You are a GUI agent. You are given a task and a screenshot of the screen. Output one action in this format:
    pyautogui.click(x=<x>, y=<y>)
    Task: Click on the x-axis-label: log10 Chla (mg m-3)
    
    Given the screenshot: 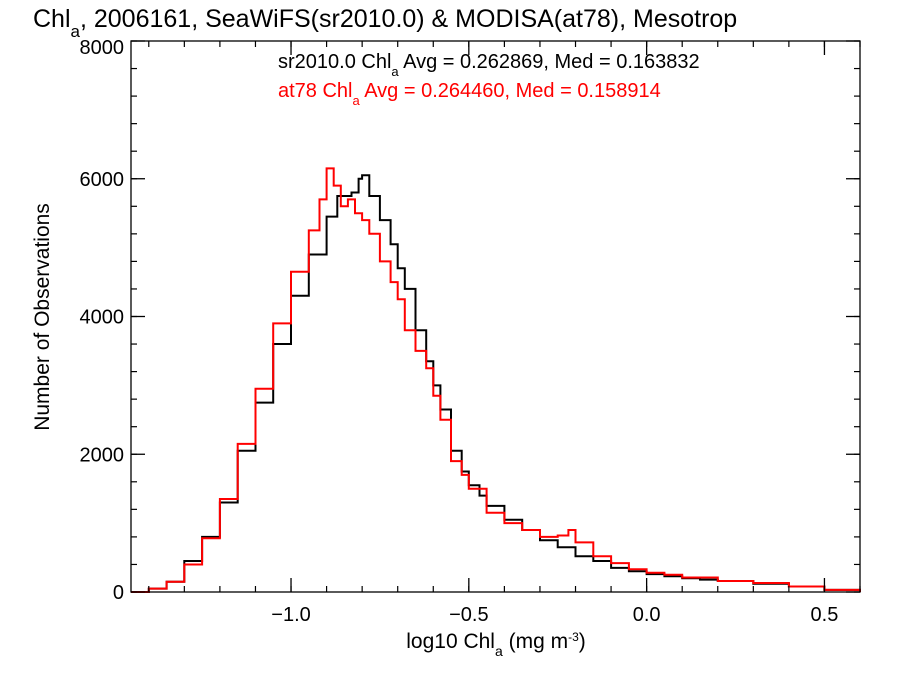 What is the action you would take?
    pyautogui.click(x=496, y=644)
    